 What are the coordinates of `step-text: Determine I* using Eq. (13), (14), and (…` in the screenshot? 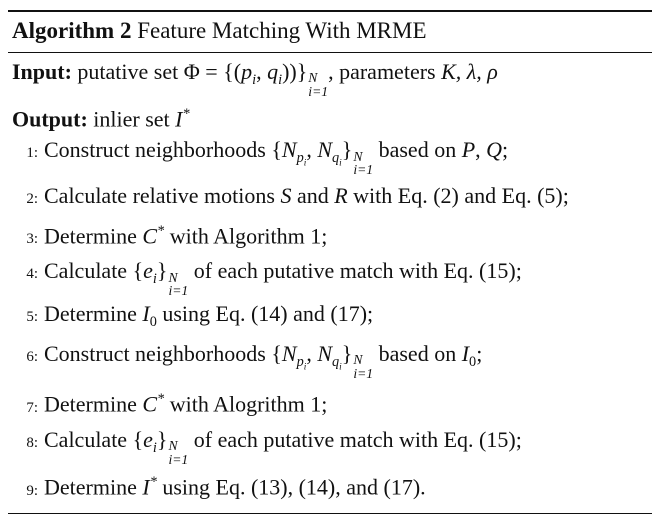 It's located at (235, 487).